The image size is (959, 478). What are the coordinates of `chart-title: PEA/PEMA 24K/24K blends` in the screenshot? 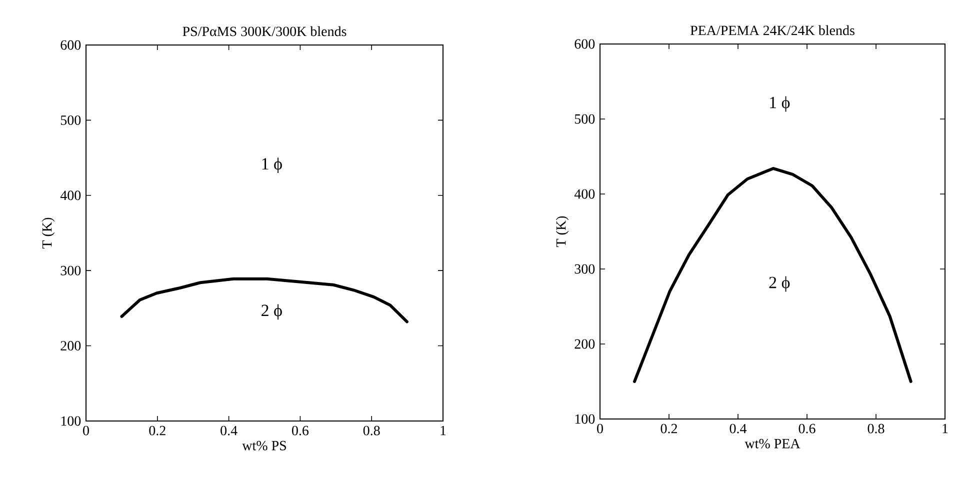 It's located at (772, 30).